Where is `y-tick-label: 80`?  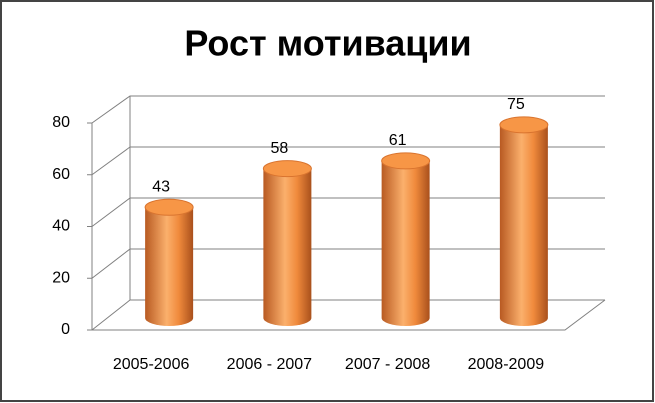
y-tick-label: 80 is located at coordinates (61, 122).